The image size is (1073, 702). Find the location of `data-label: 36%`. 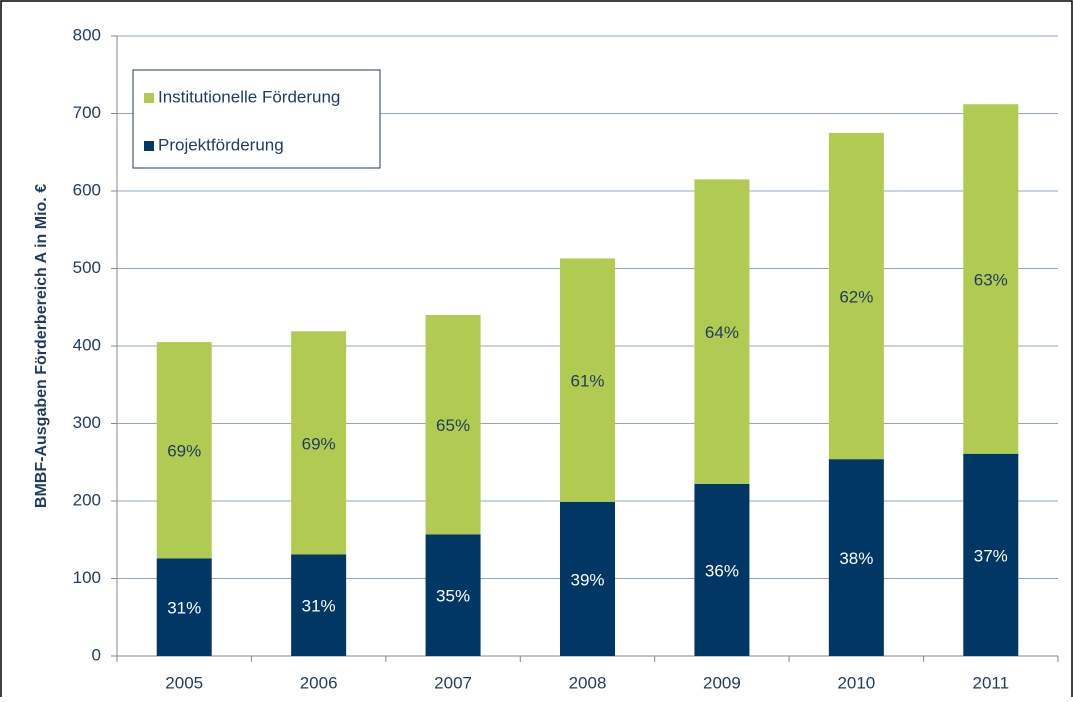

data-label: 36% is located at coordinates (722, 570).